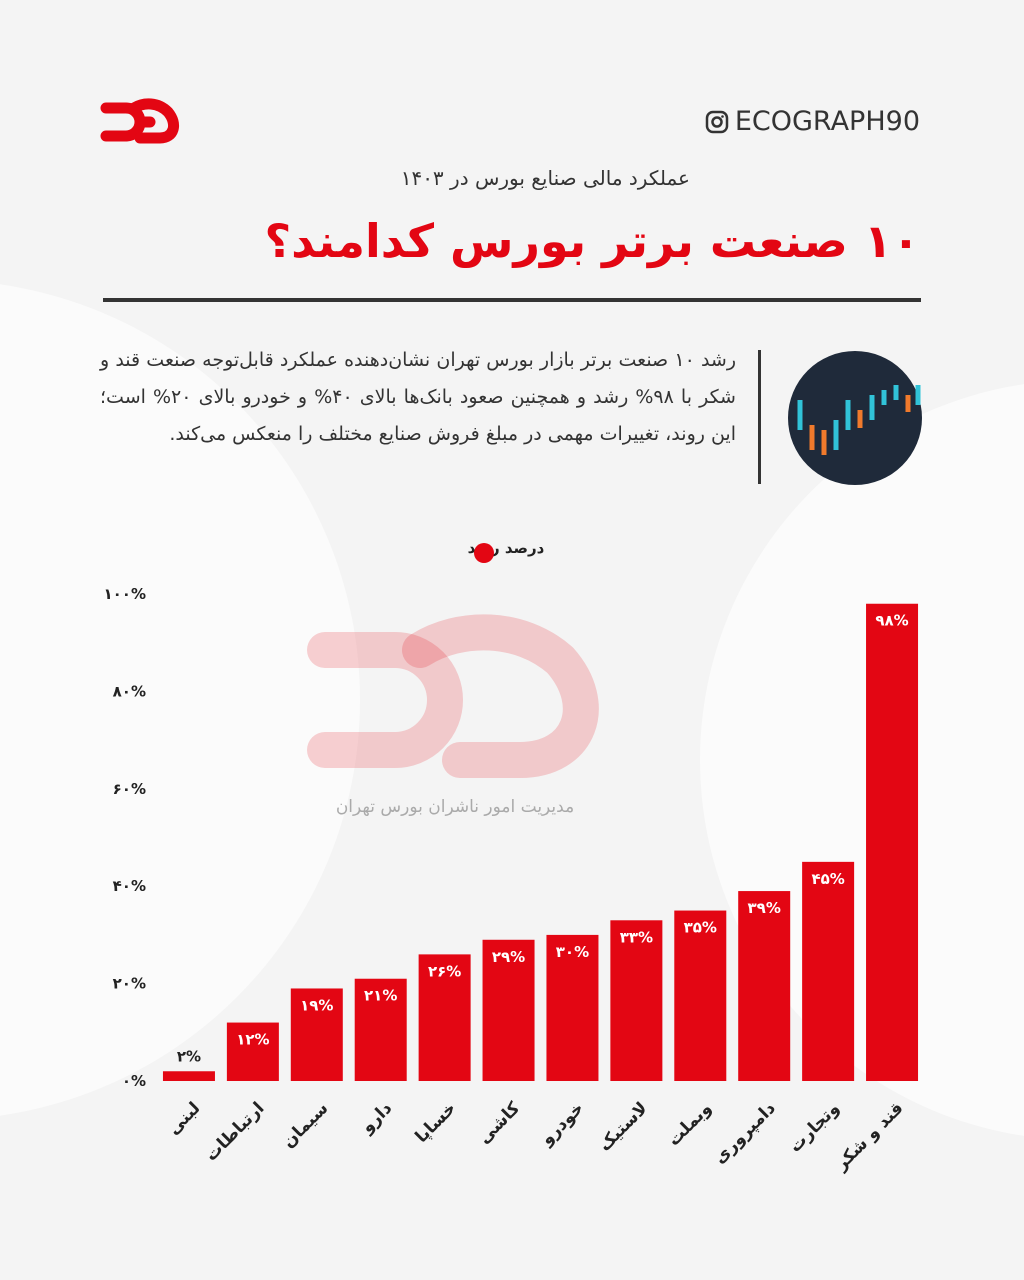 This screenshot has height=1280, width=1024. I want to click on watermark-logo, so click(453, 696).